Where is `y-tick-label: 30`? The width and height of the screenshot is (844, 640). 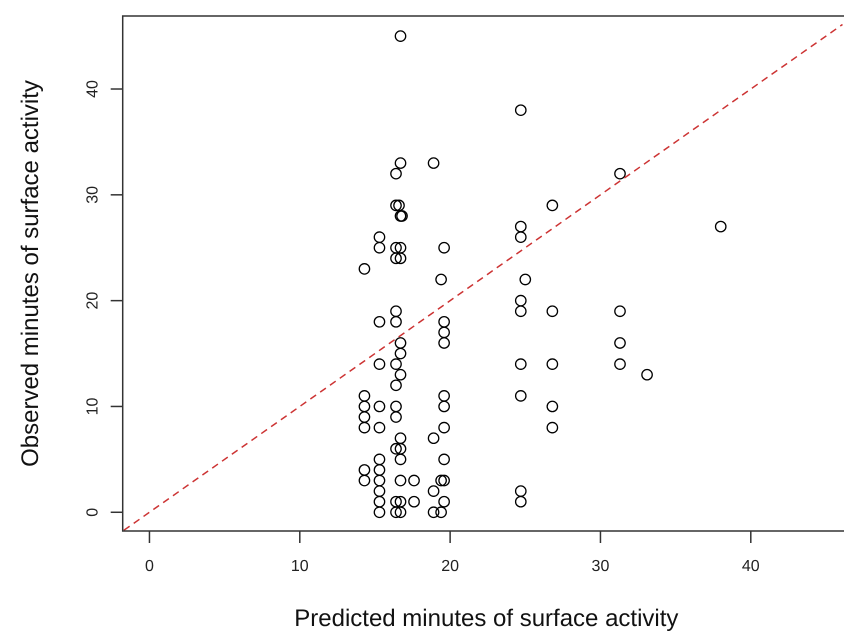
y-tick-label: 30 is located at coordinates (93, 195).